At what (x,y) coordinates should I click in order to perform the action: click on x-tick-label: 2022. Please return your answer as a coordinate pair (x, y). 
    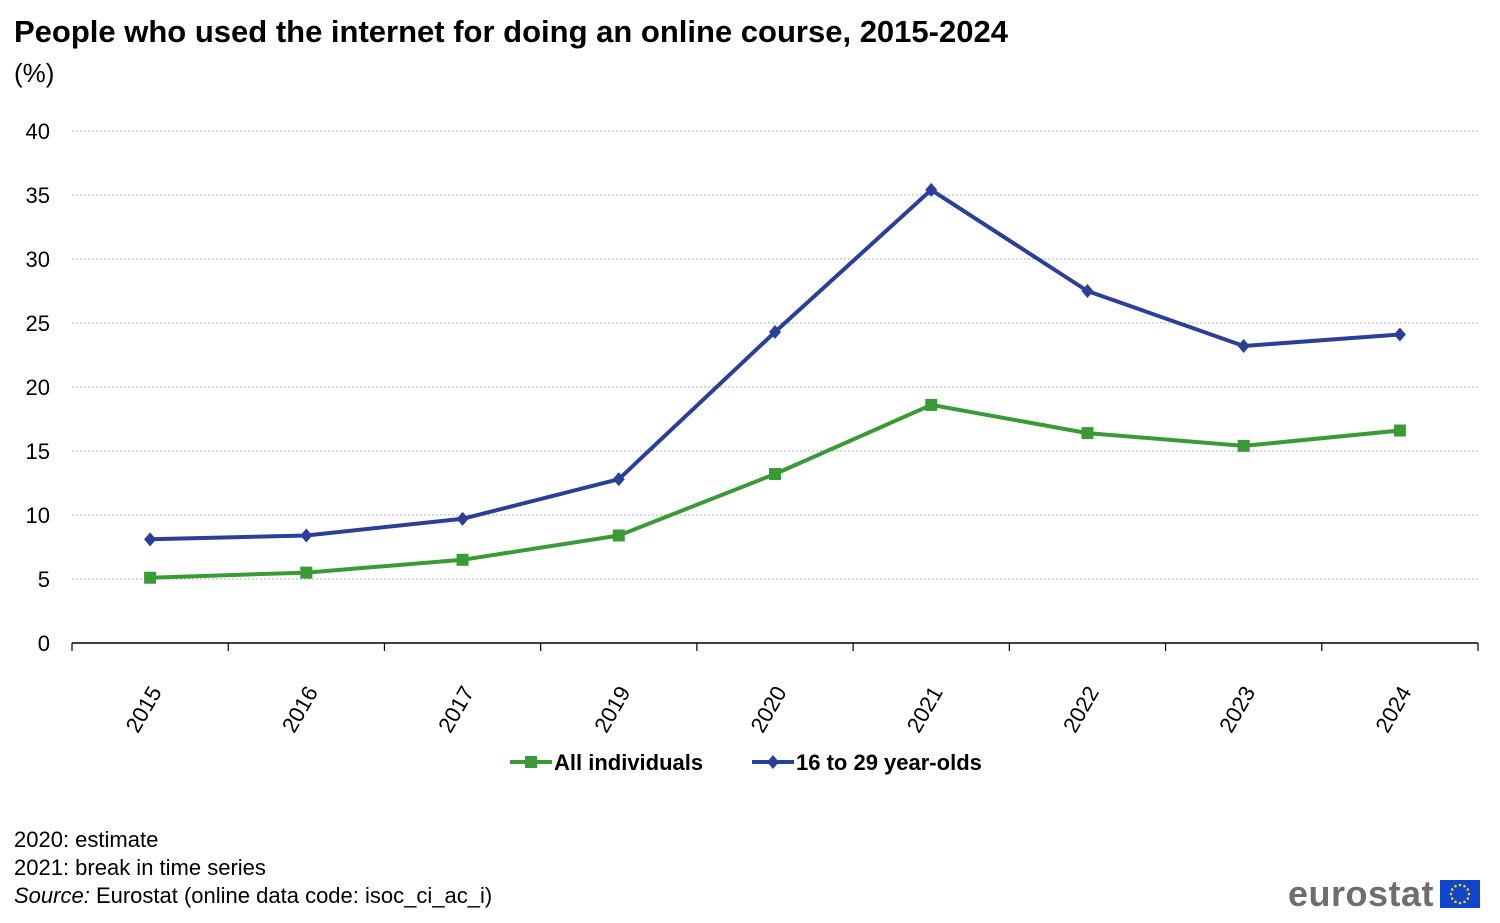
    Looking at the image, I should click on (1081, 709).